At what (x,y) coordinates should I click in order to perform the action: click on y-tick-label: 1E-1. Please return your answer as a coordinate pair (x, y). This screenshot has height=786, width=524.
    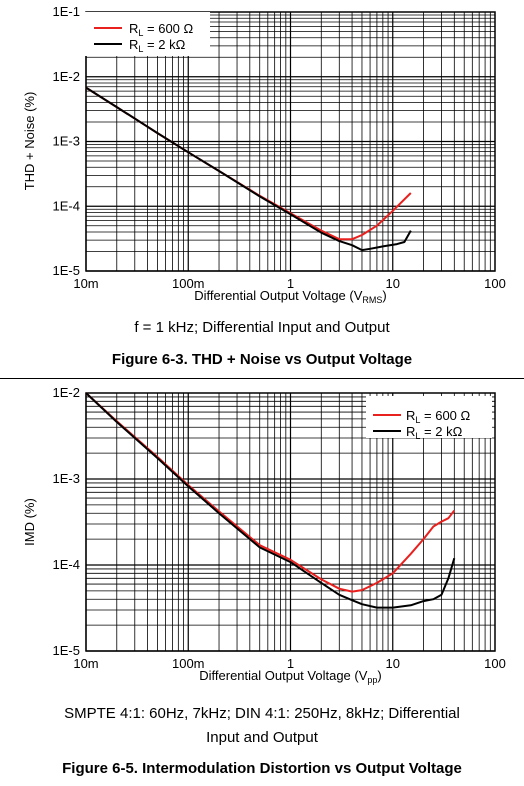
    Looking at the image, I should click on (66, 11).